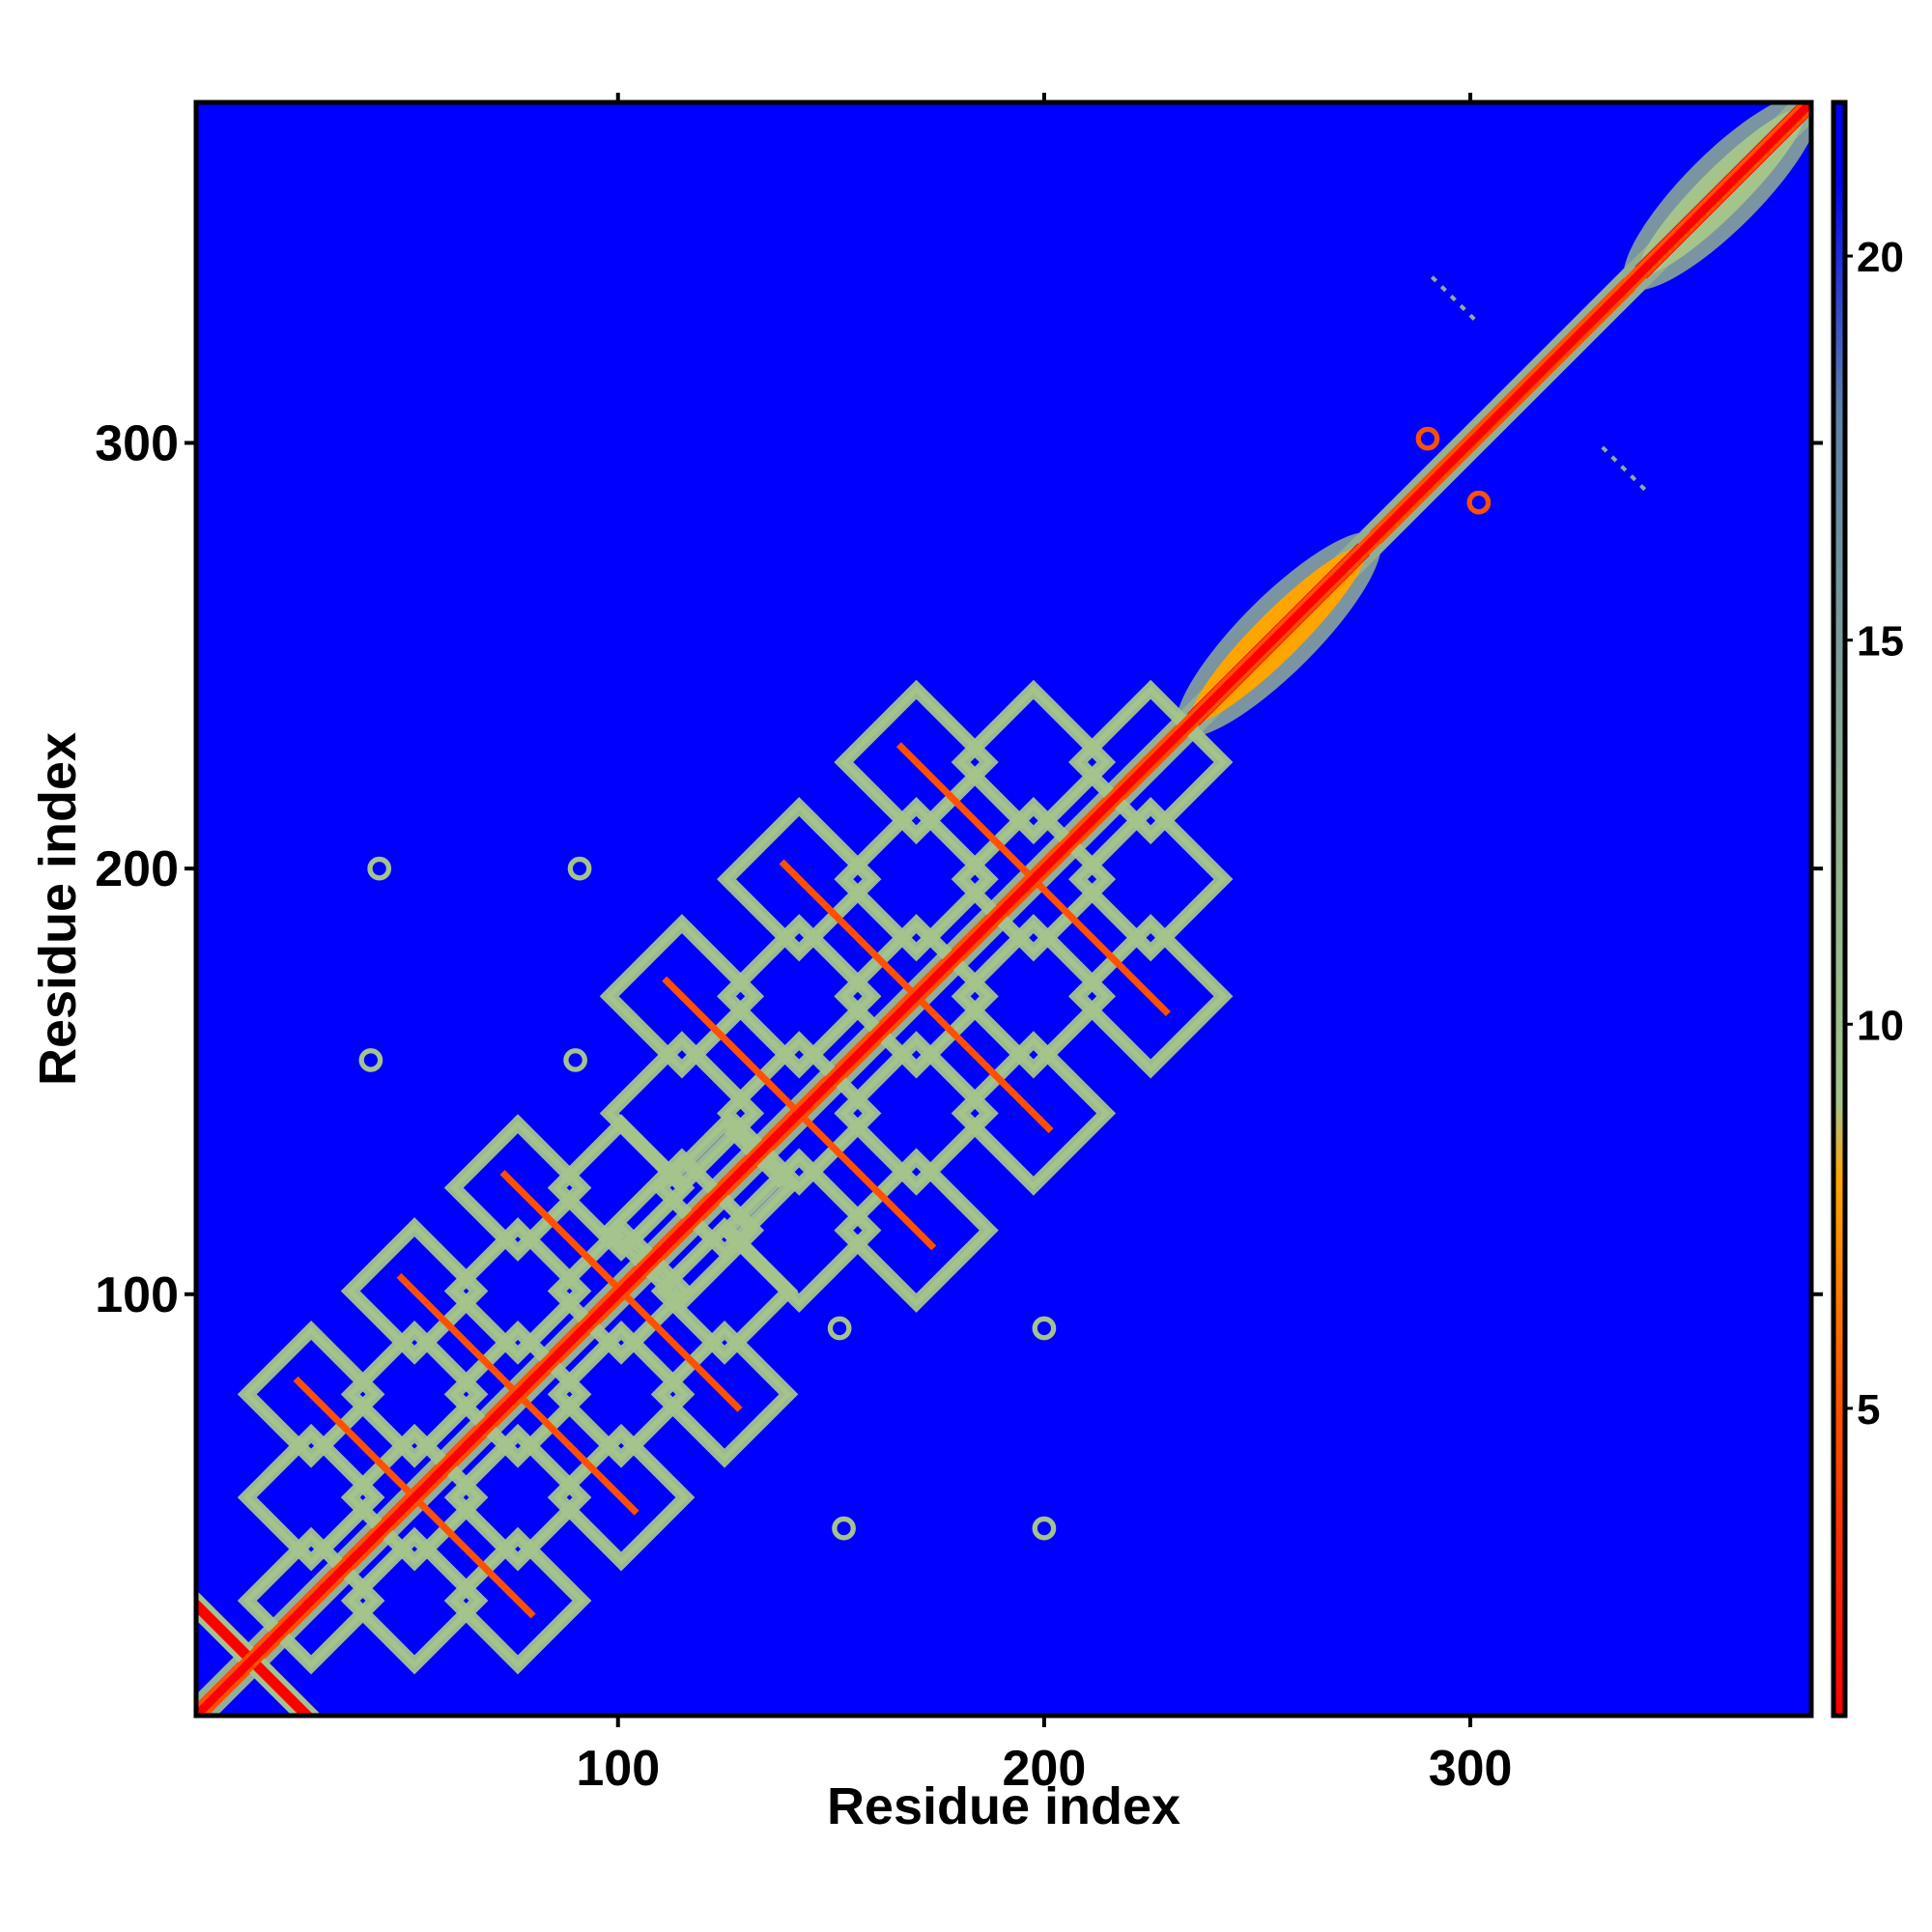  What do you see at coordinates (137, 1295) in the screenshot?
I see `y-tick-label: 100` at bounding box center [137, 1295].